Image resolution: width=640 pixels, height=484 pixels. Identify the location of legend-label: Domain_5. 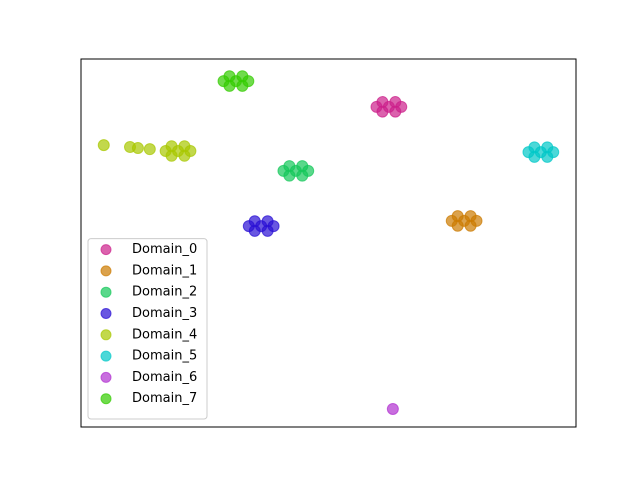
(164, 356).